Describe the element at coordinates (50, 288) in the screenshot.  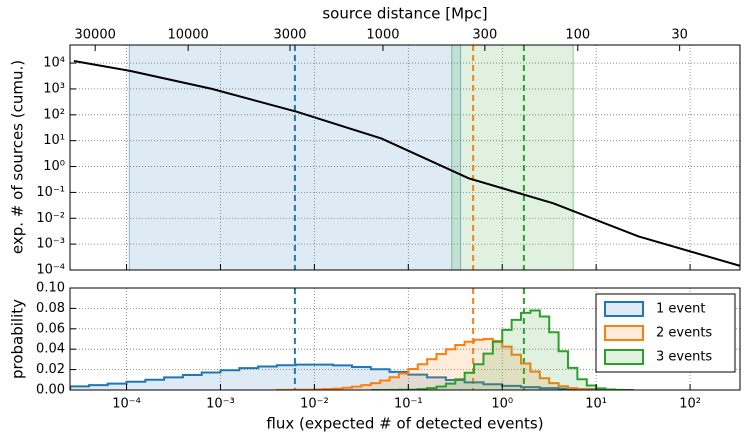
I see `y-tick-label: 0.10` at that location.